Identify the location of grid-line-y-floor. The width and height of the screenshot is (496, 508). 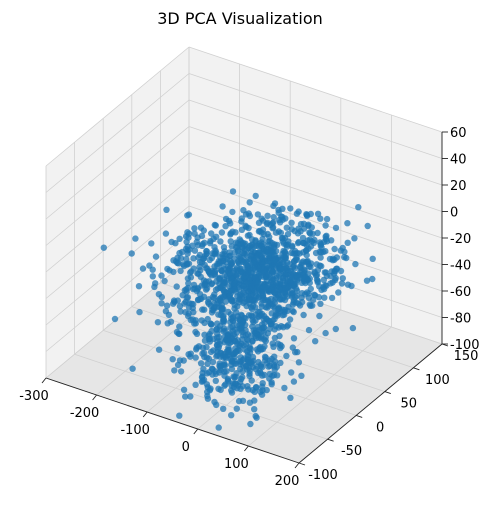
(230, 373).